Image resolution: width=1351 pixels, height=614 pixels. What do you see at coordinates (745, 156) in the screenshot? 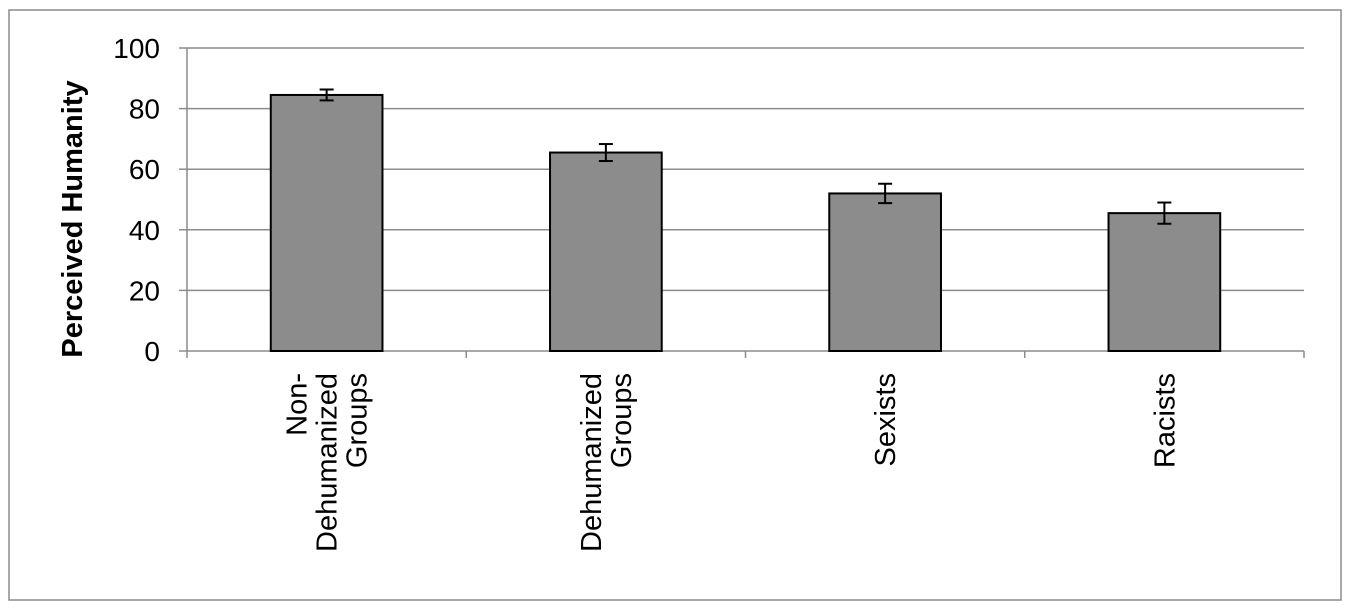
I see `error-bars` at bounding box center [745, 156].